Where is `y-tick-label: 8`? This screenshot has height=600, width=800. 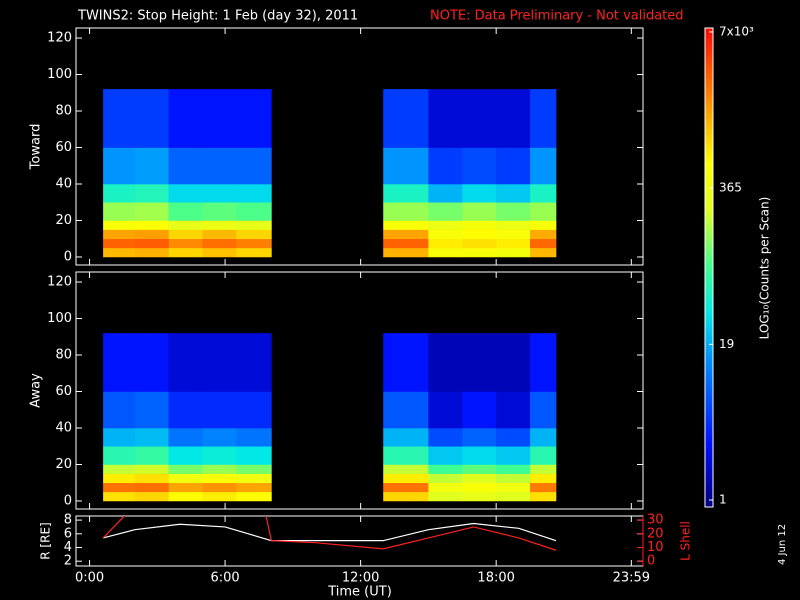
y-tick-label: 8 is located at coordinates (68, 520).